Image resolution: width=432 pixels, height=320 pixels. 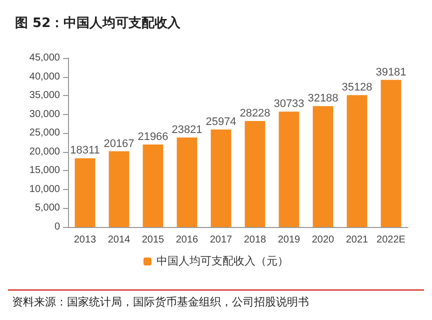 I want to click on y-tick-label: 35,000, so click(x=44, y=96).